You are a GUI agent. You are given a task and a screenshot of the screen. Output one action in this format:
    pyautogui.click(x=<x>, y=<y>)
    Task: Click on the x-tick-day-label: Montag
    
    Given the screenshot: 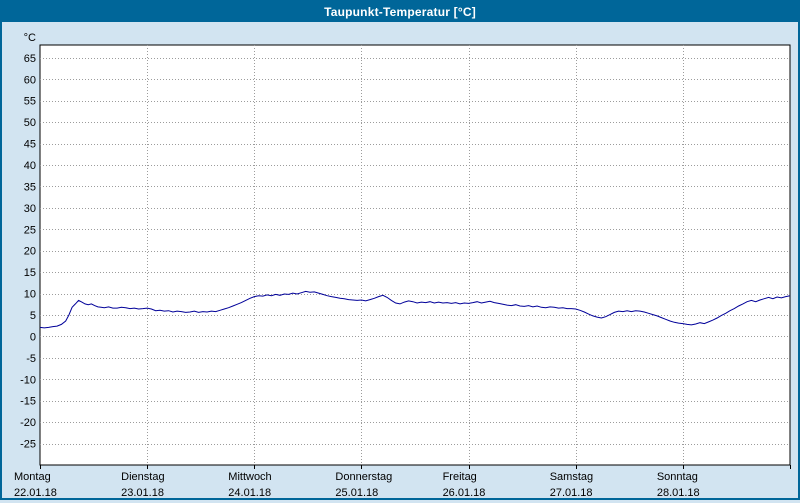 What is the action you would take?
    pyautogui.click(x=32, y=477)
    